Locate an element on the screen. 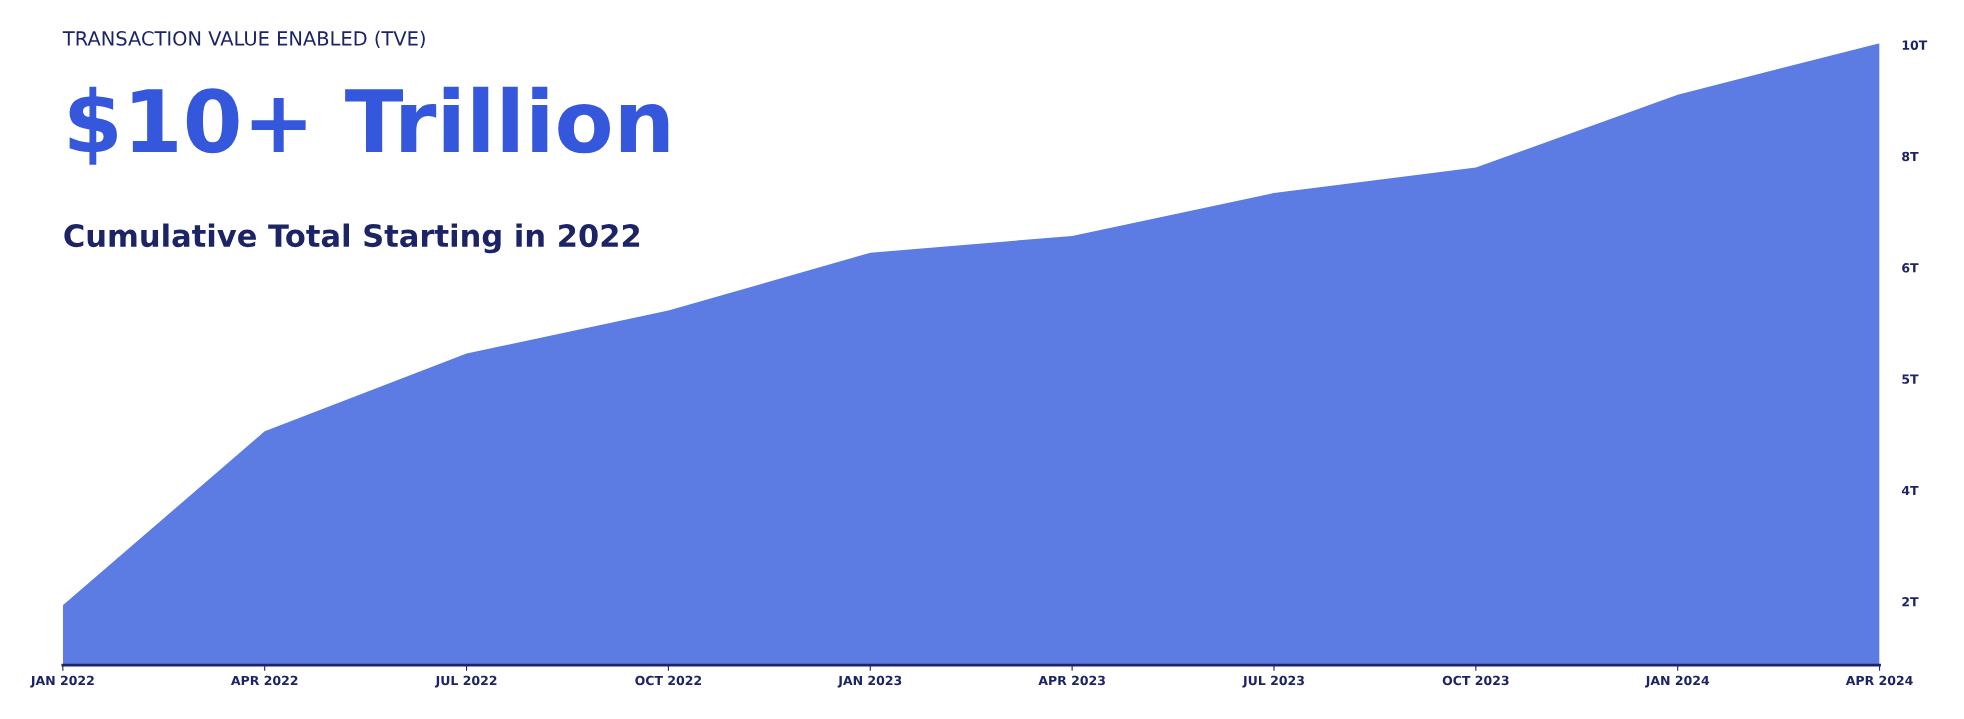 Image resolution: width=1964 pixels, height=719 pixels. x-tick-label: JUL 2023 is located at coordinates (1273, 681).